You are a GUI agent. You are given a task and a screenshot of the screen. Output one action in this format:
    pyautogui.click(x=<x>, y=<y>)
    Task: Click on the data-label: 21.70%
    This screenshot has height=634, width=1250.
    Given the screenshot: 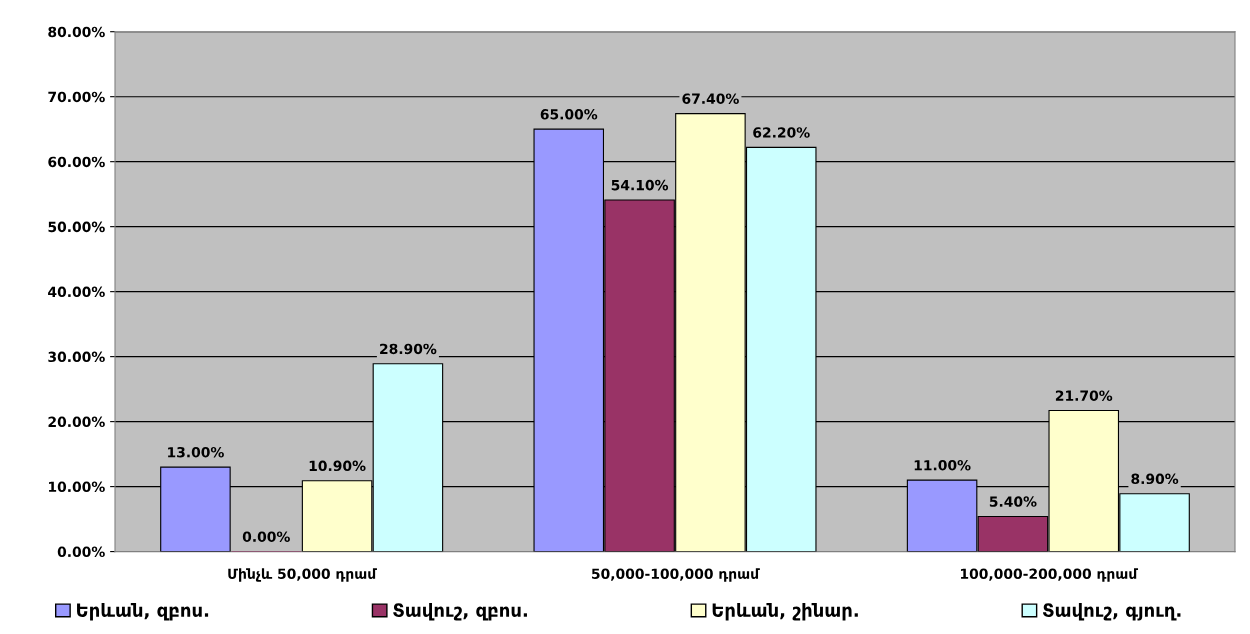 What is the action you would take?
    pyautogui.click(x=1084, y=395)
    